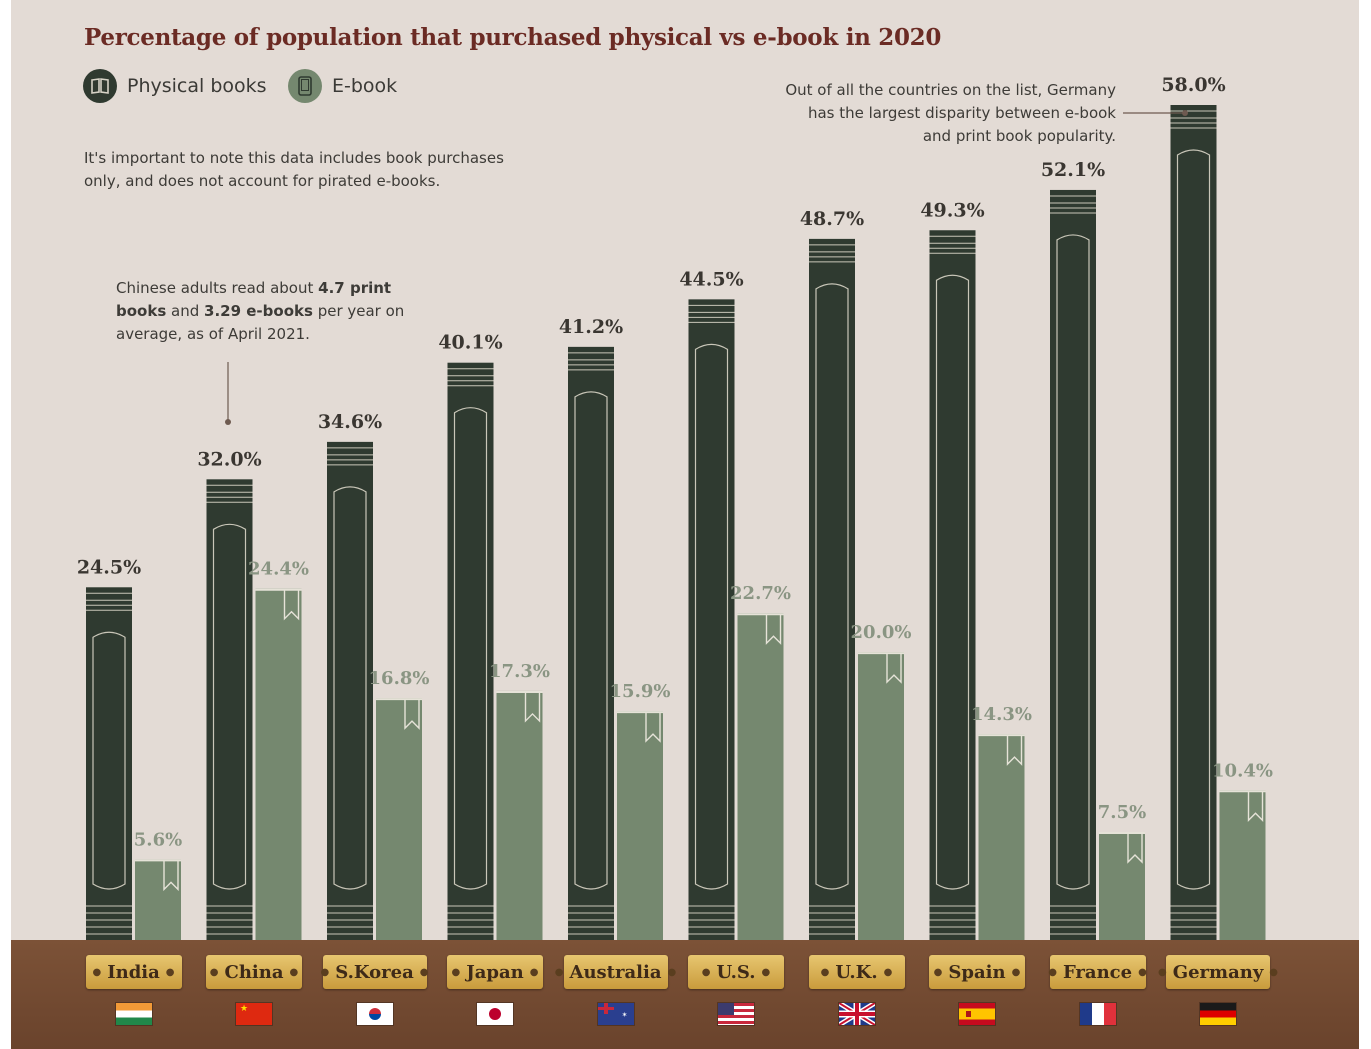  I want to click on physical-value-label: 48.7%, so click(832, 219).